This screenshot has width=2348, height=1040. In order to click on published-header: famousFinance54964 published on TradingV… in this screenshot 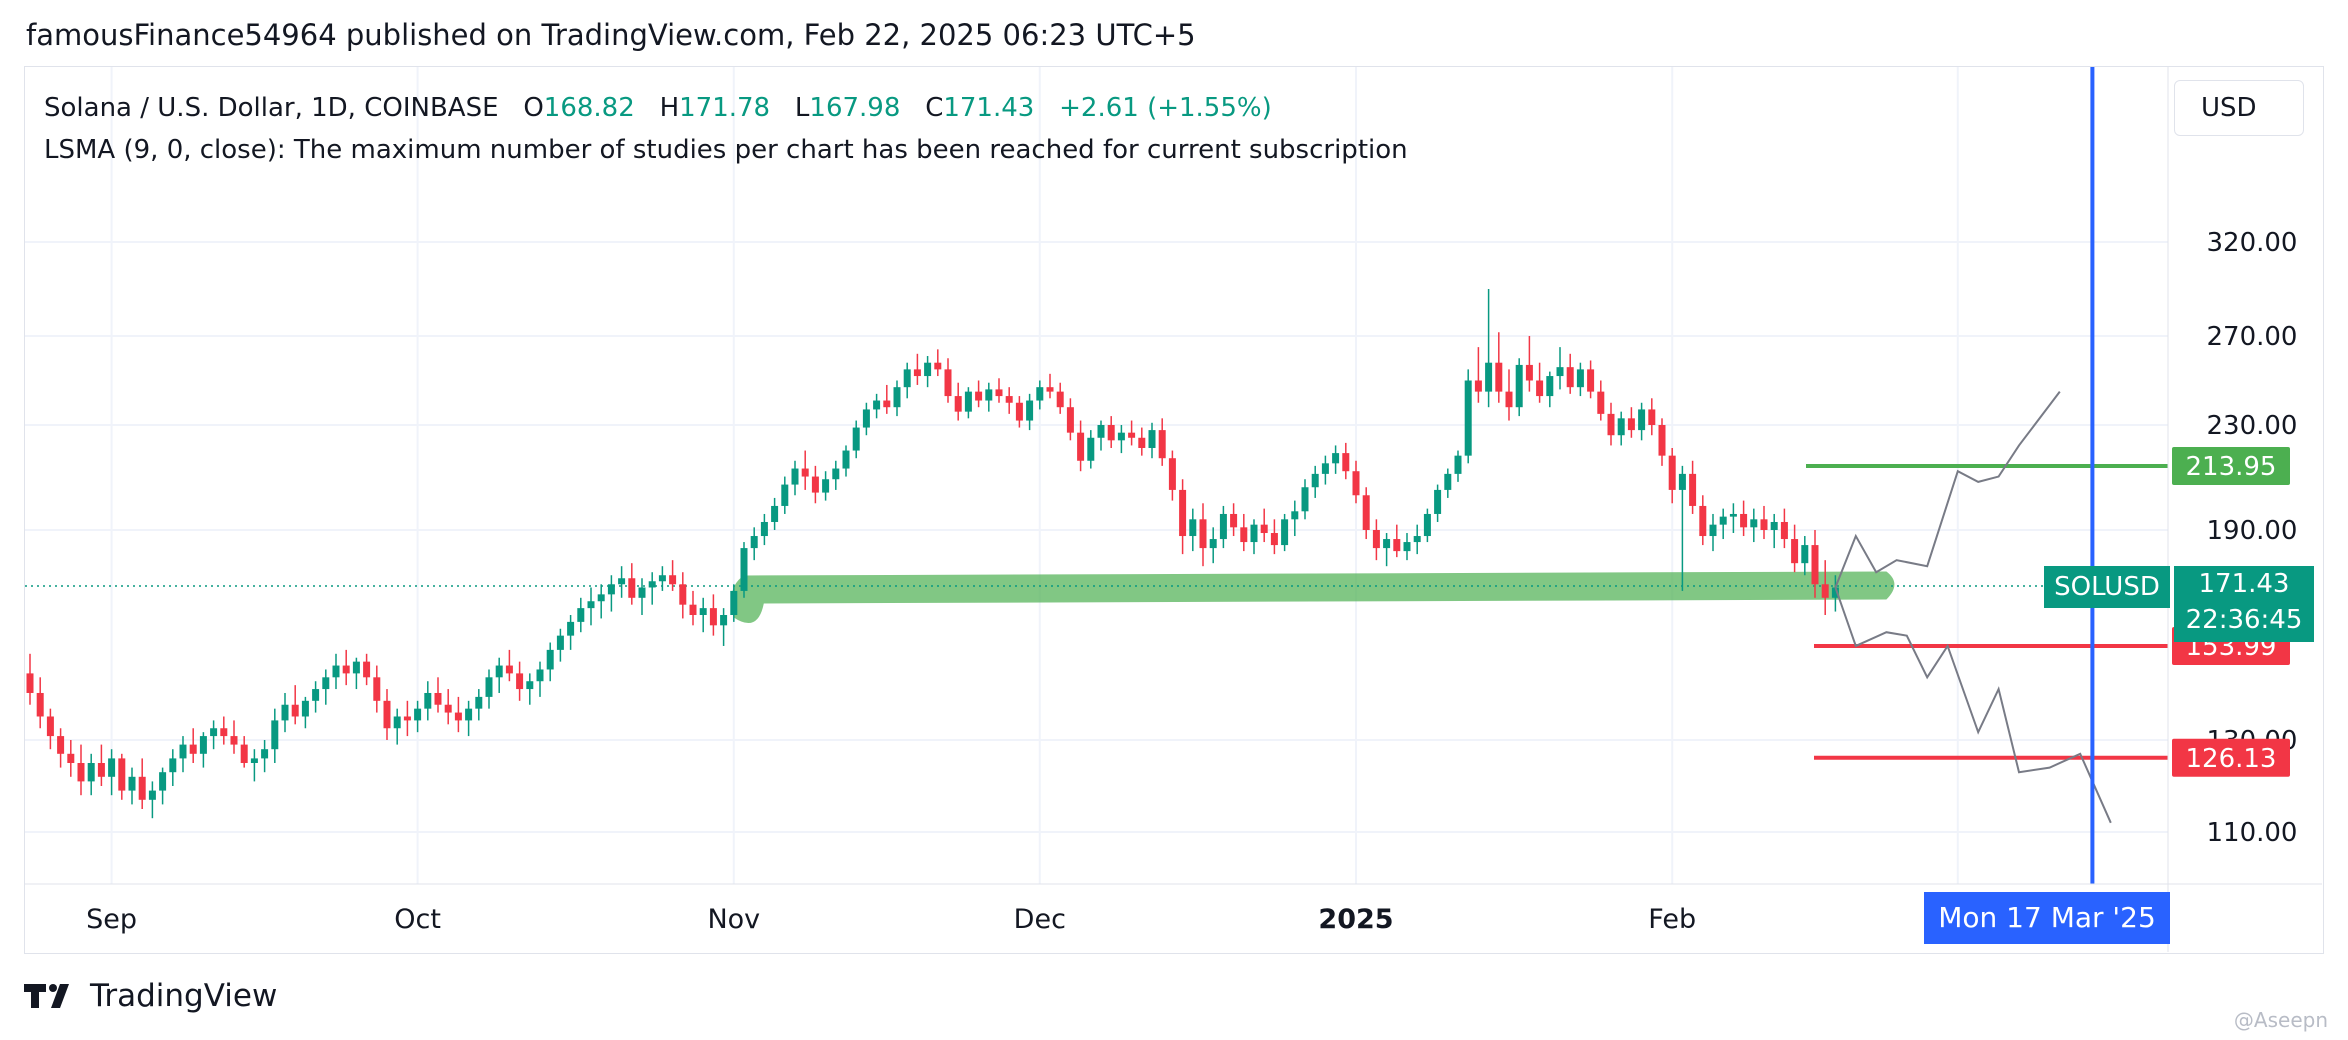, I will do `click(611, 35)`.